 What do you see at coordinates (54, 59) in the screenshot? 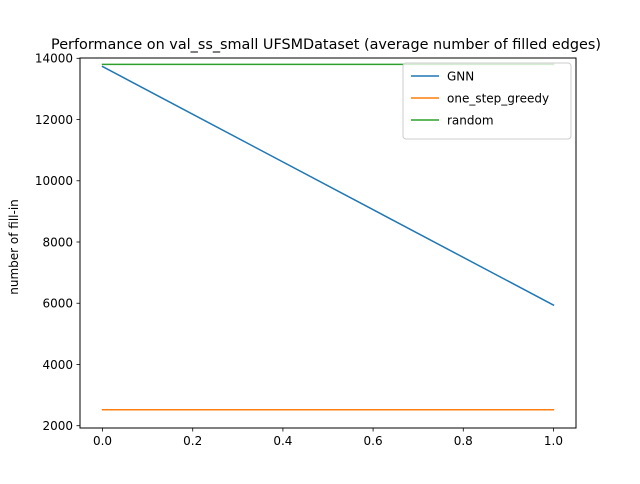
I see `y-tick-label: 14000` at bounding box center [54, 59].